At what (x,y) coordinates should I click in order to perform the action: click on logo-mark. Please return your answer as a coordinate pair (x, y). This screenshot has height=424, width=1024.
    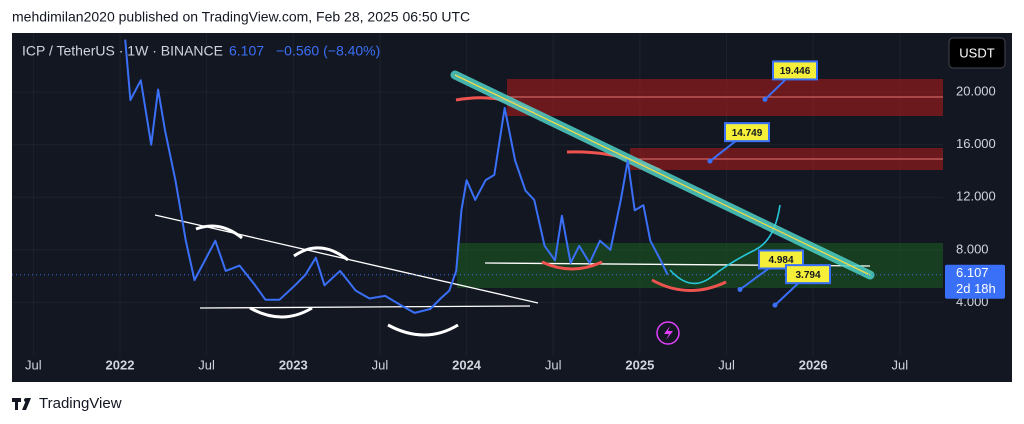
    Looking at the image, I should click on (21, 404).